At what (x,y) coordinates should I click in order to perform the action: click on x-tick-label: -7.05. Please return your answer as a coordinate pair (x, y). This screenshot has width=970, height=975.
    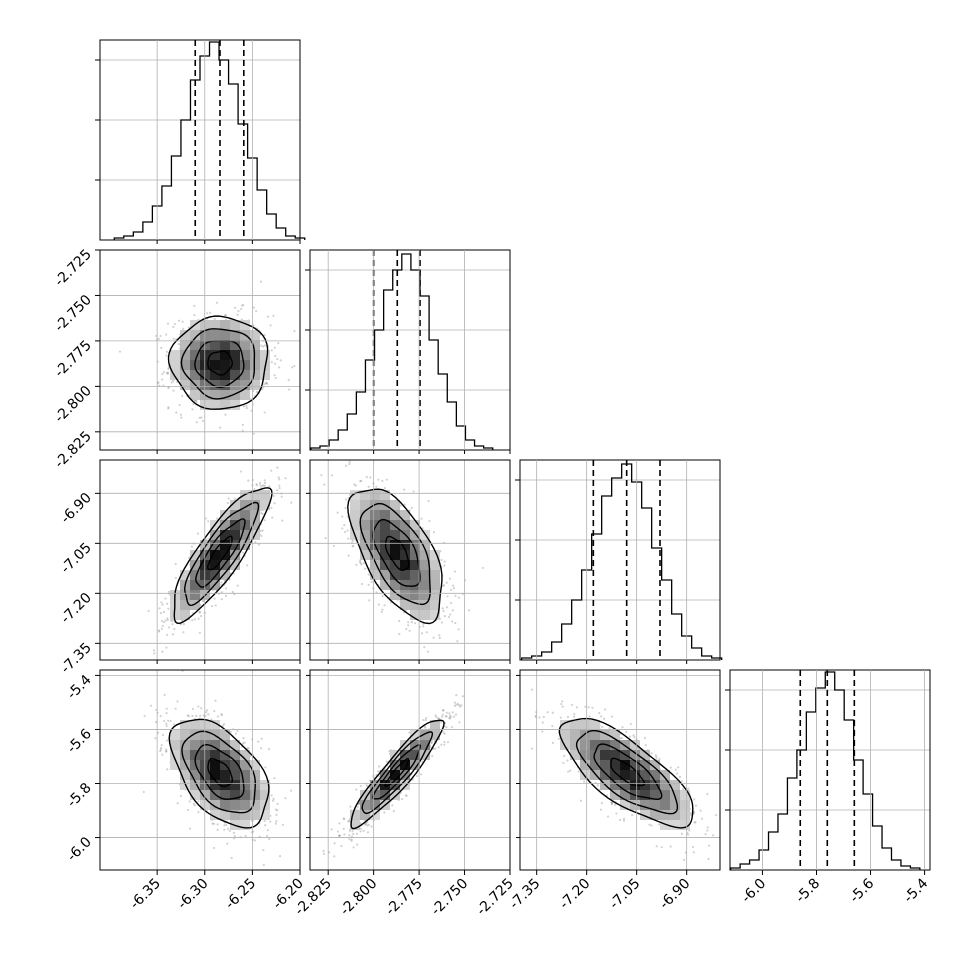
    Looking at the image, I should click on (625, 894).